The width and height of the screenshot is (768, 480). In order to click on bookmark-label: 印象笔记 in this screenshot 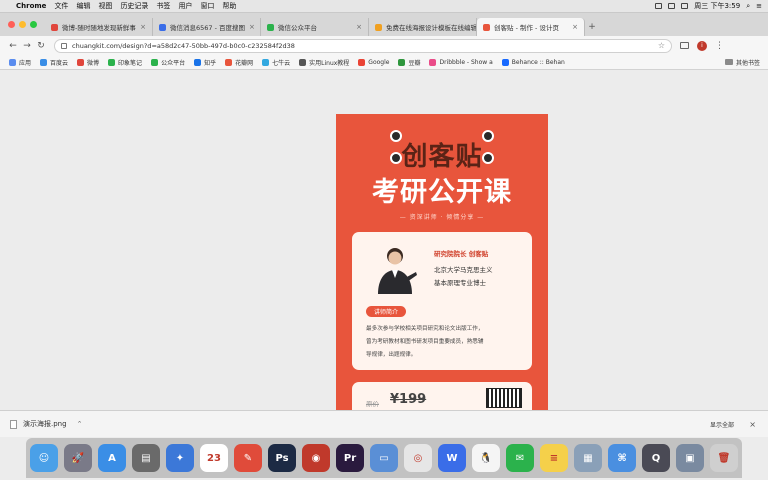, I will do `click(130, 63)`.